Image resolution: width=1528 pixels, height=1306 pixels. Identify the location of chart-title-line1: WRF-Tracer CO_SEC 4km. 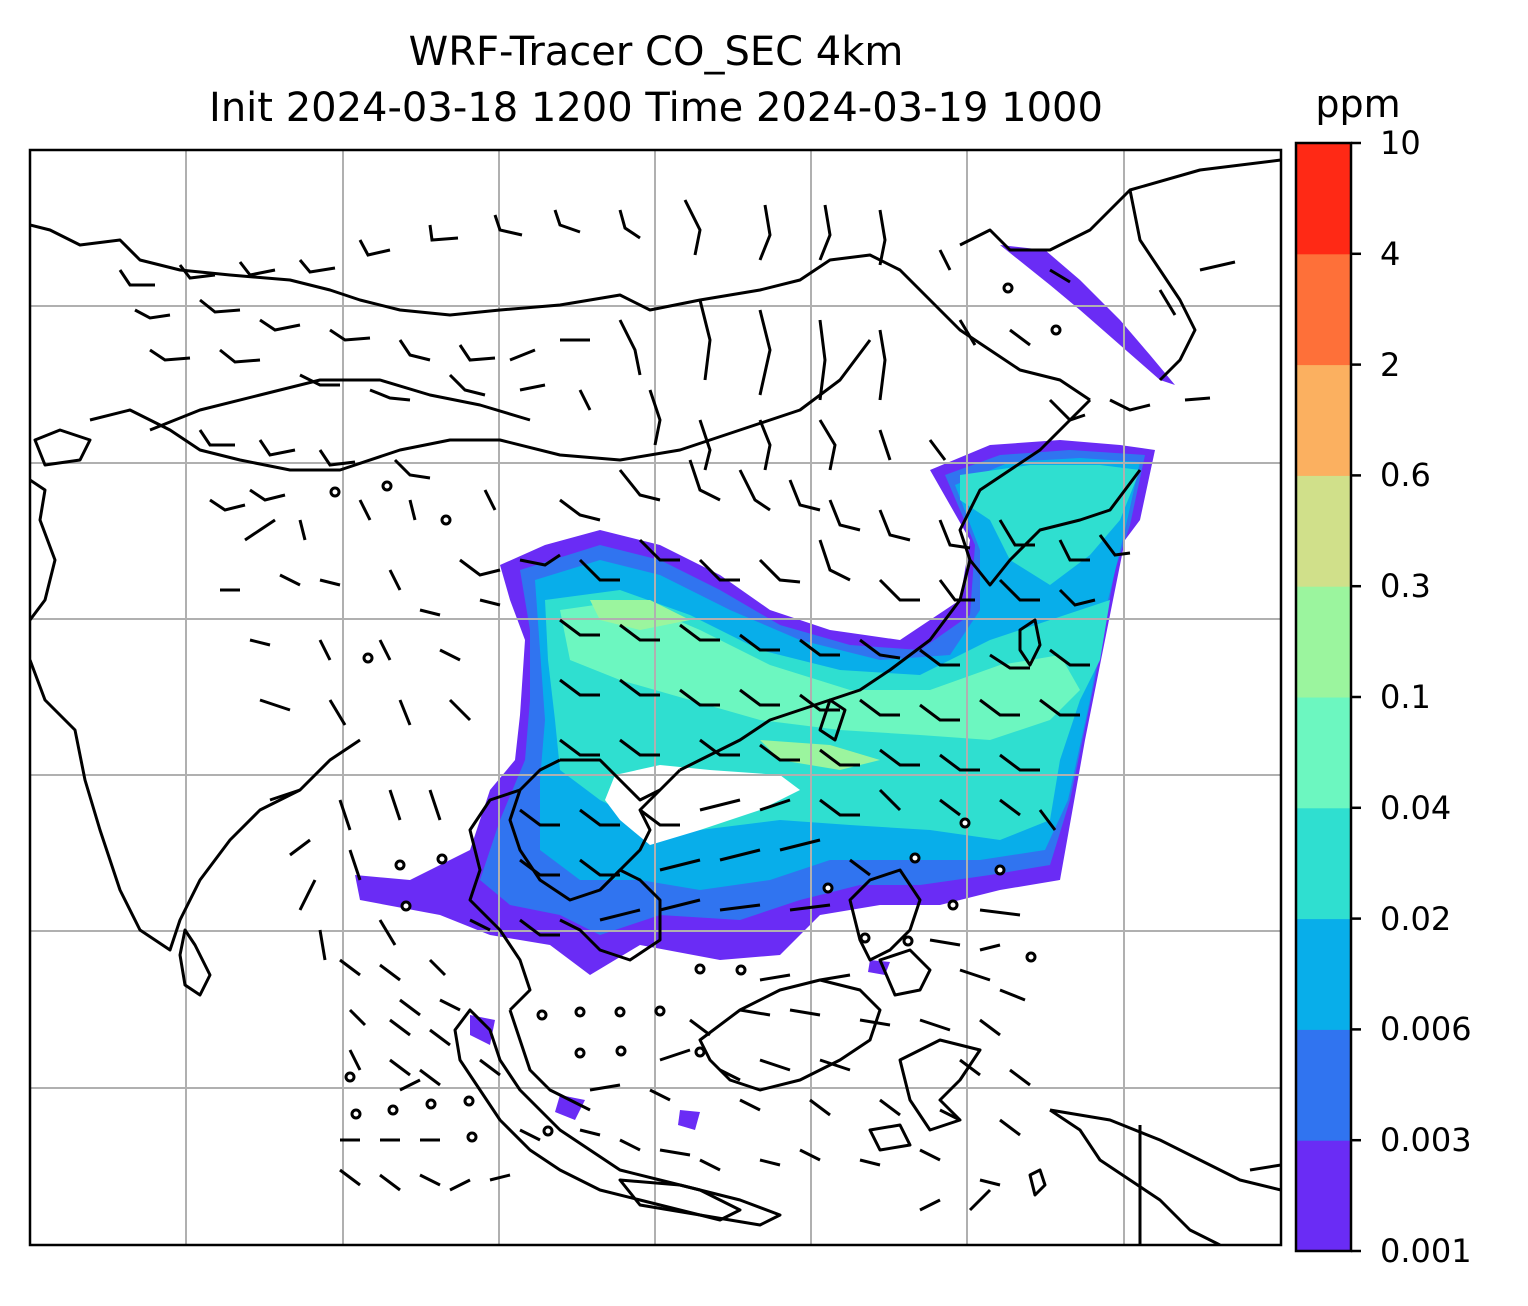
(656, 52).